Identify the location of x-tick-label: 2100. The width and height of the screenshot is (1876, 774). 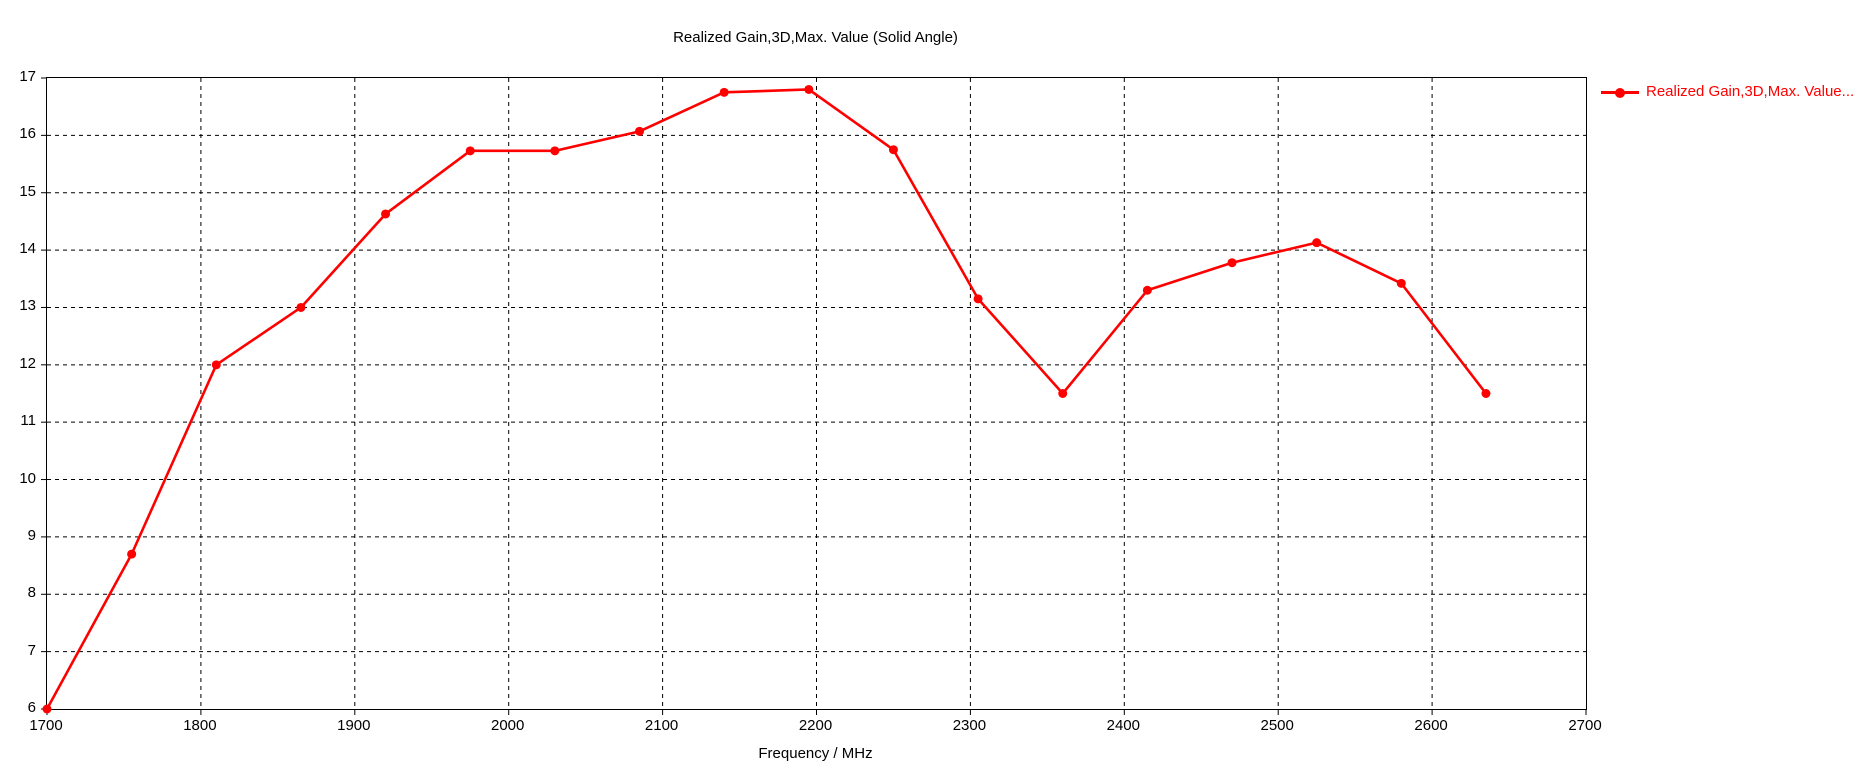
(661, 725).